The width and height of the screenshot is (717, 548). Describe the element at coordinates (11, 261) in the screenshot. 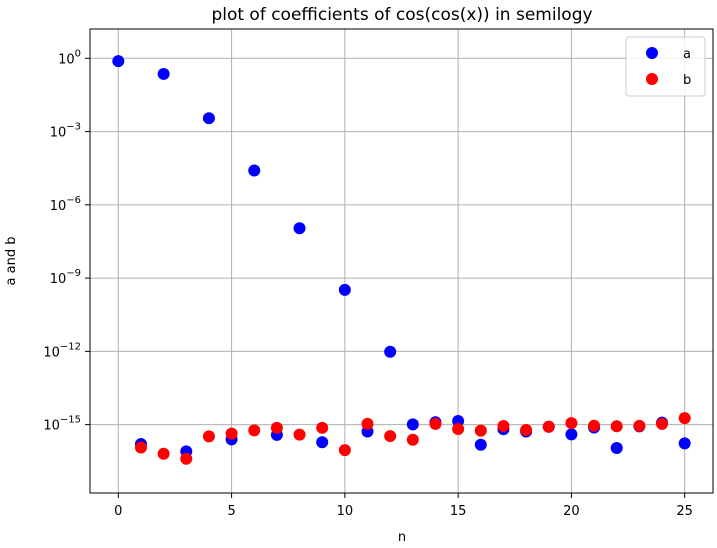

I see `y-axis-label: a and b` at that location.